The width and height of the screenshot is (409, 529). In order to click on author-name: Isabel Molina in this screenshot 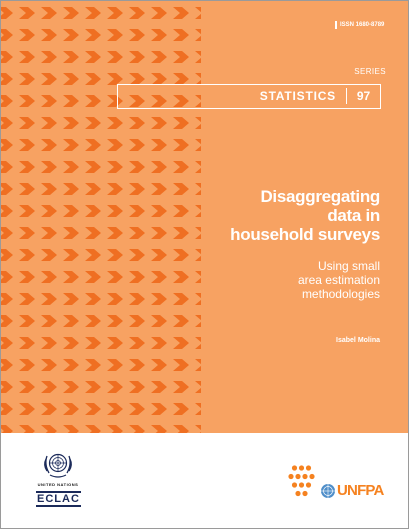, I will do `click(358, 340)`.